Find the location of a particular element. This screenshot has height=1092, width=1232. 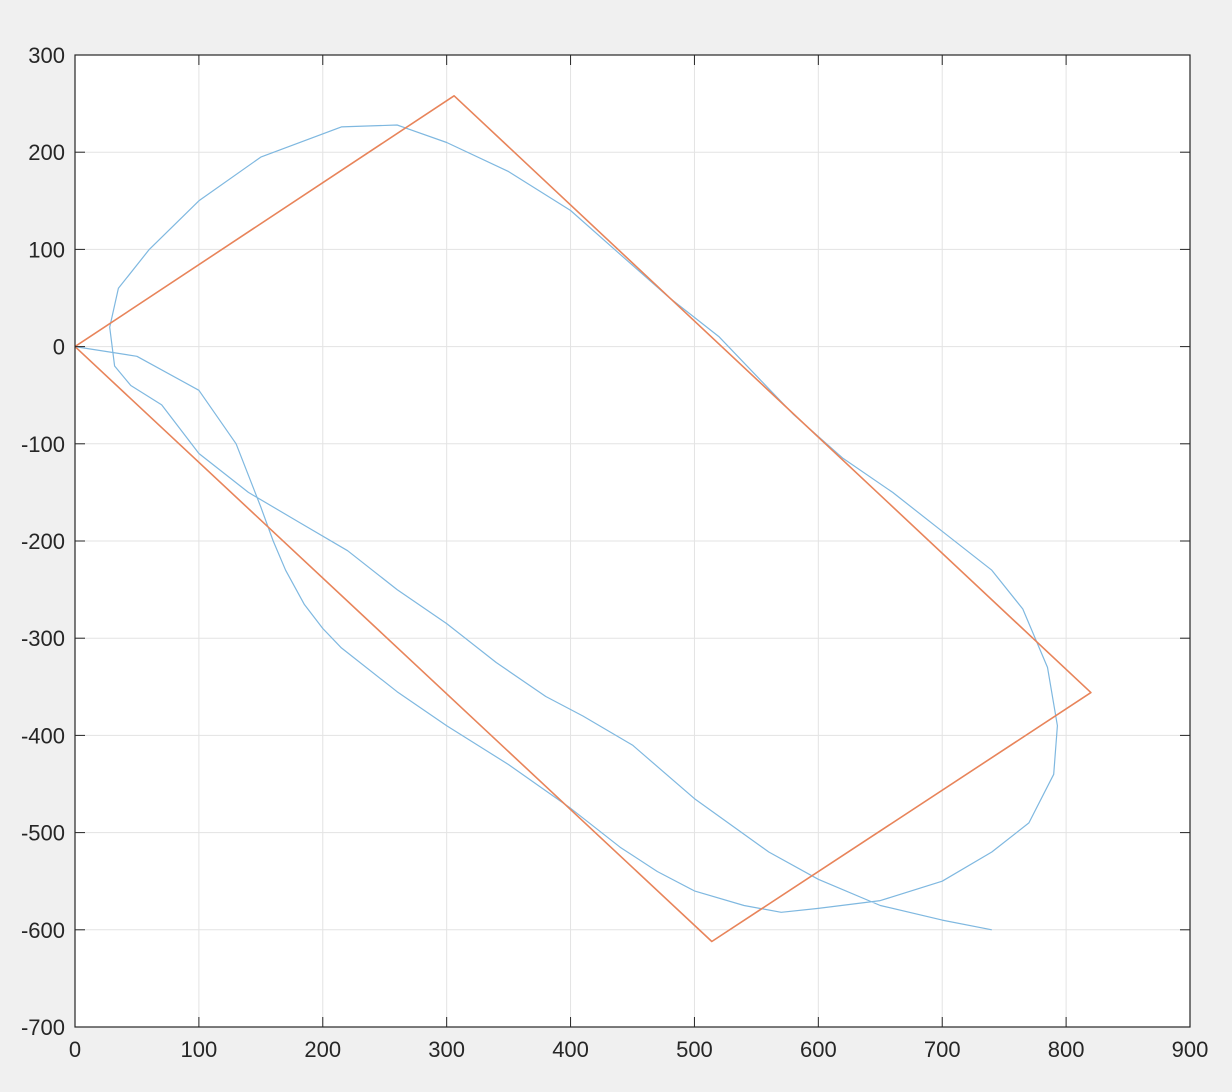

y-tick-label: -200 is located at coordinates (43, 541).